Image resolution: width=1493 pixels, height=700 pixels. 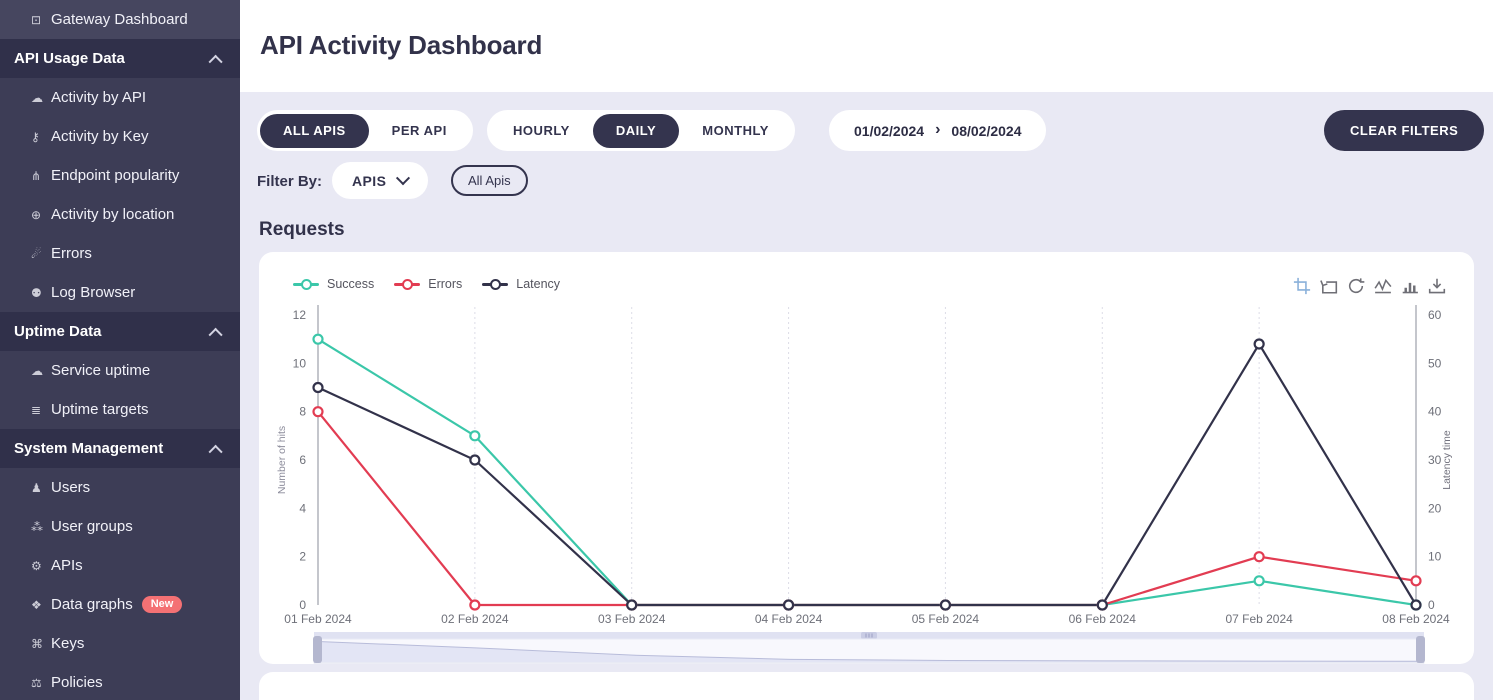 I want to click on chevron-right-icon: ›, so click(x=938, y=129).